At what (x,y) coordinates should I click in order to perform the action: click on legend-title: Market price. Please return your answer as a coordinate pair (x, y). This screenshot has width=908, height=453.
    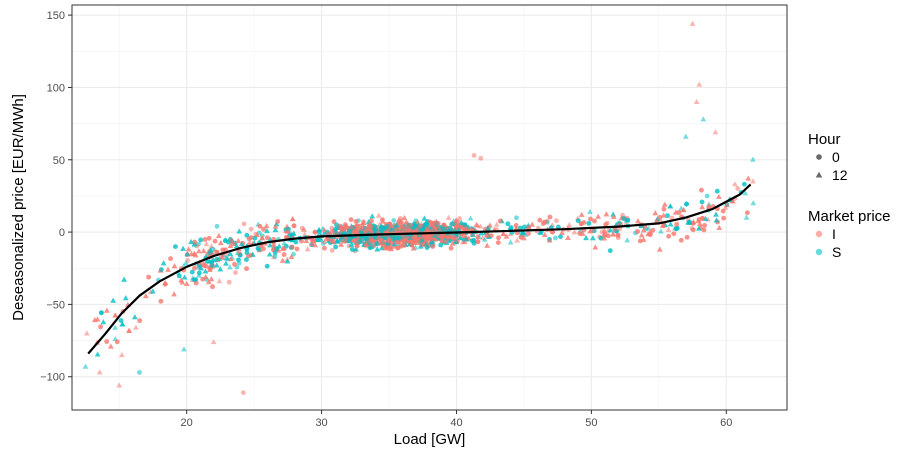
    Looking at the image, I should click on (849, 216).